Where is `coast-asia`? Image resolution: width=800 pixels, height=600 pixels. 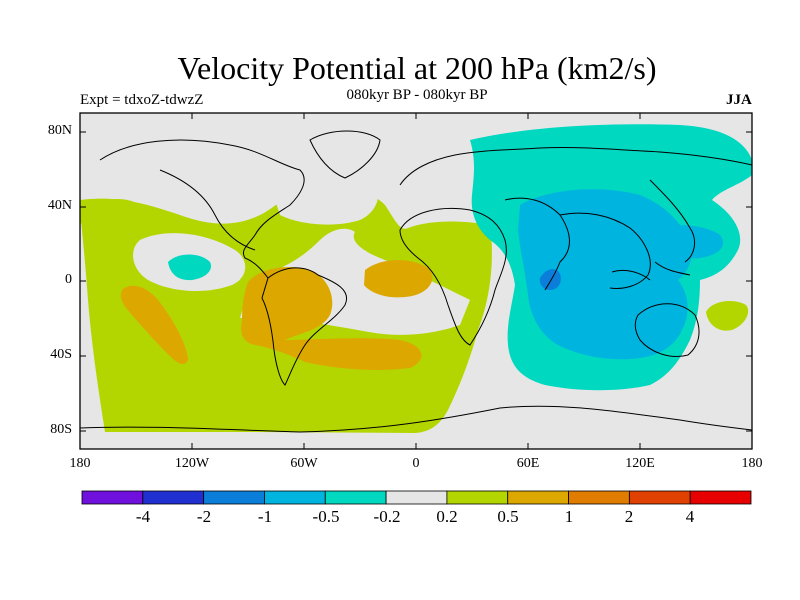 coast-asia is located at coordinates (577, 244).